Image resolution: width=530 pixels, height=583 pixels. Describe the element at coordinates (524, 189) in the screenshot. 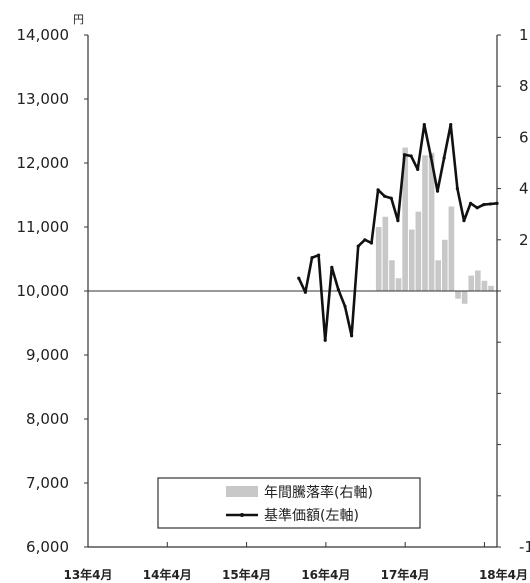

I see `right-tick-label: 4` at that location.